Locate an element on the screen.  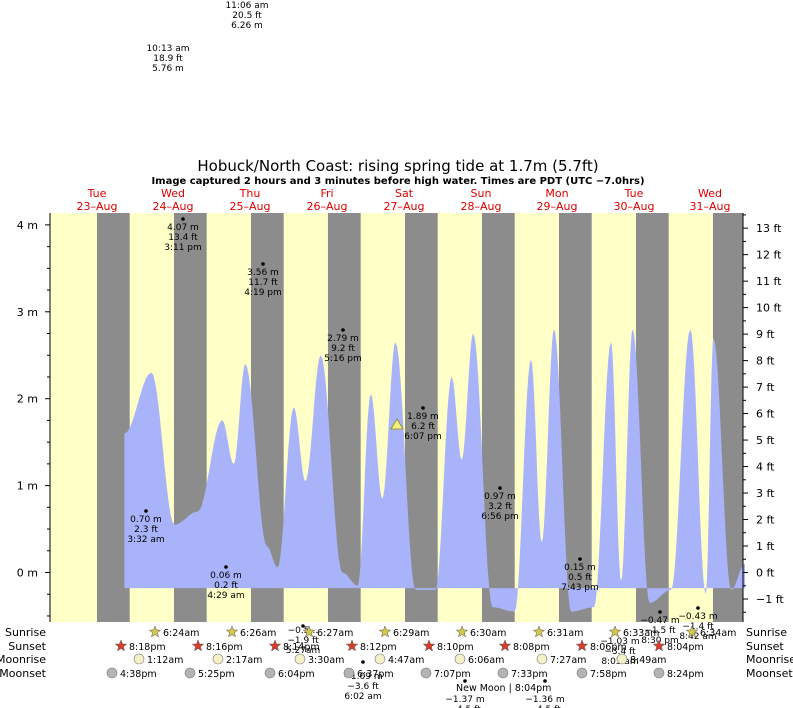
sunrise-time: 6:30am is located at coordinates (488, 633).